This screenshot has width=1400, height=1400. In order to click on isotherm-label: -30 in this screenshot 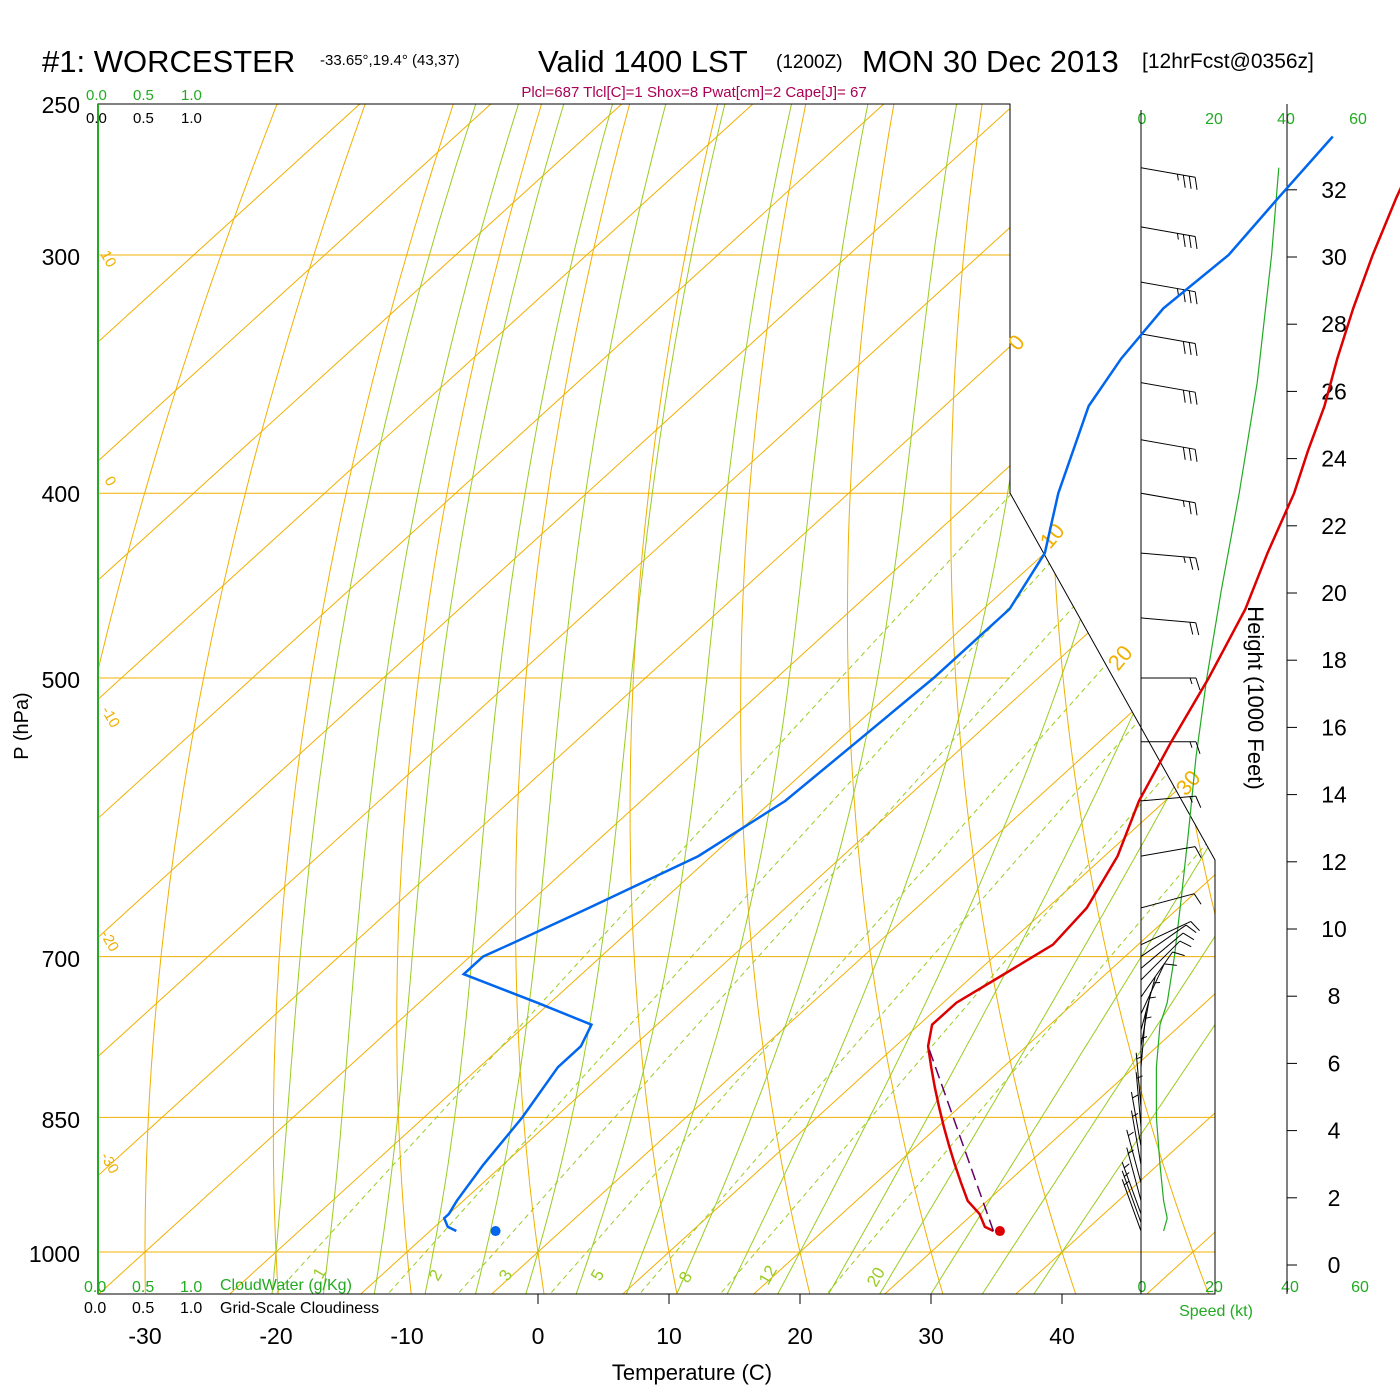, I will do `click(110, 1163)`.